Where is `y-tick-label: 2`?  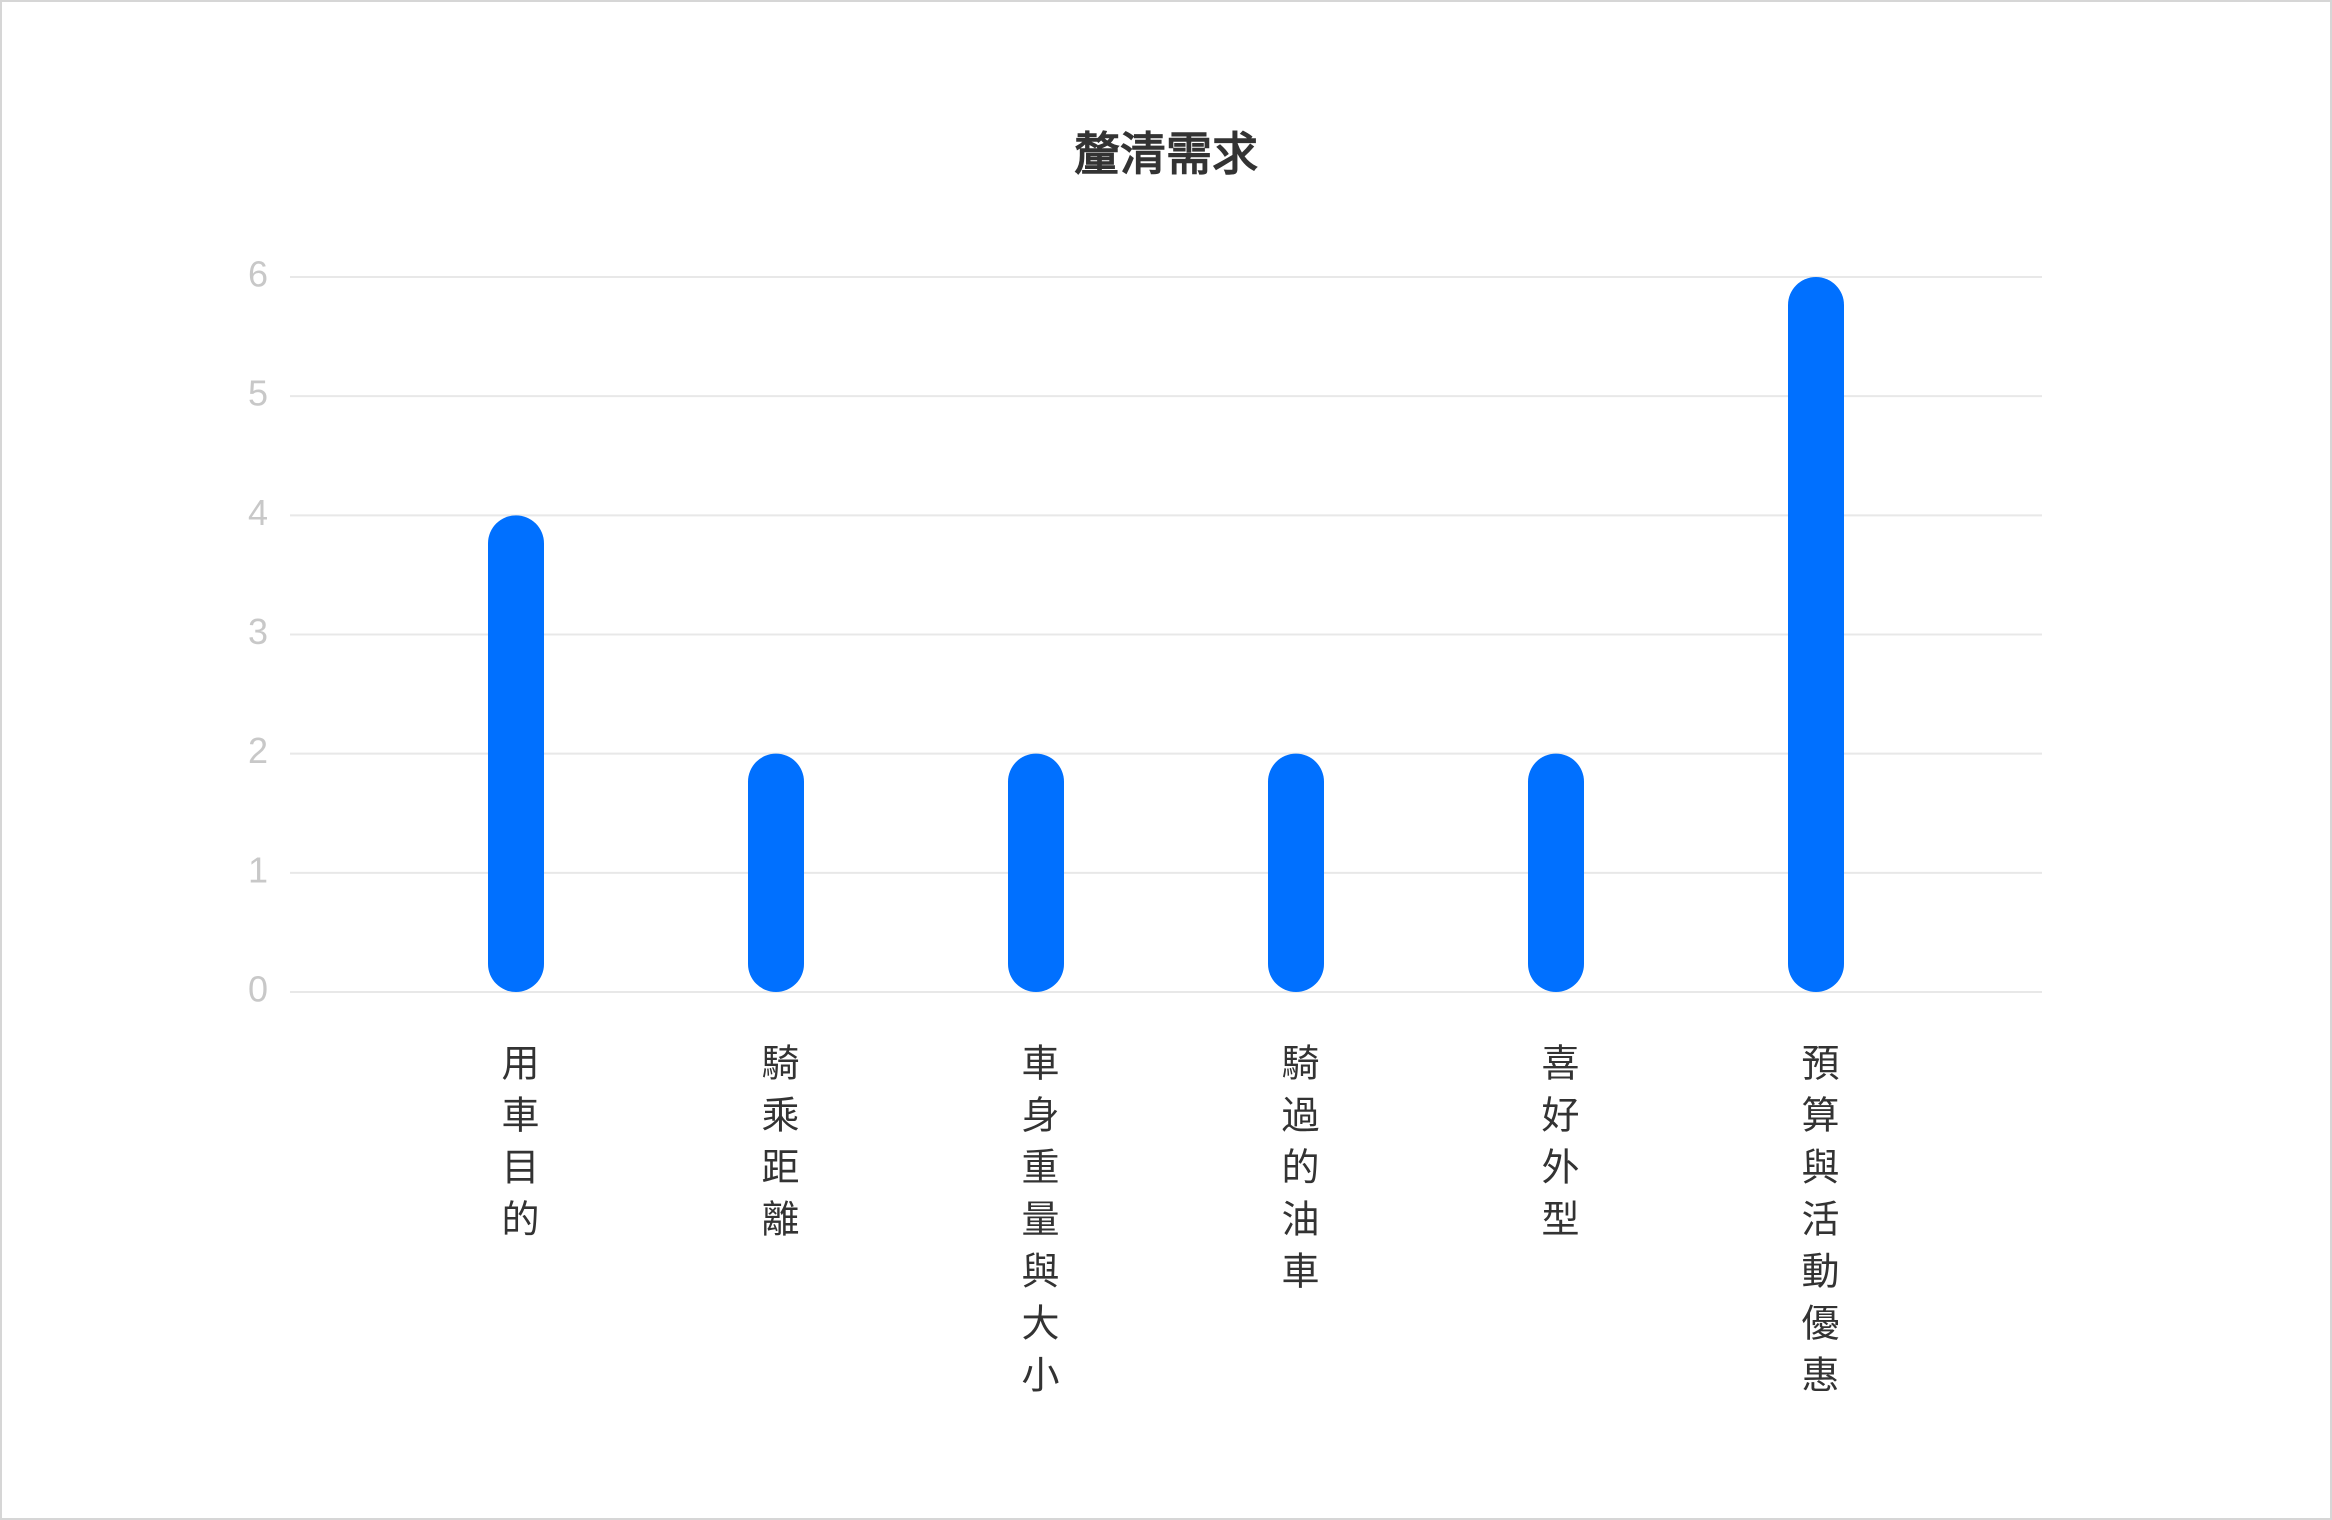
y-tick-label: 2 is located at coordinates (258, 750).